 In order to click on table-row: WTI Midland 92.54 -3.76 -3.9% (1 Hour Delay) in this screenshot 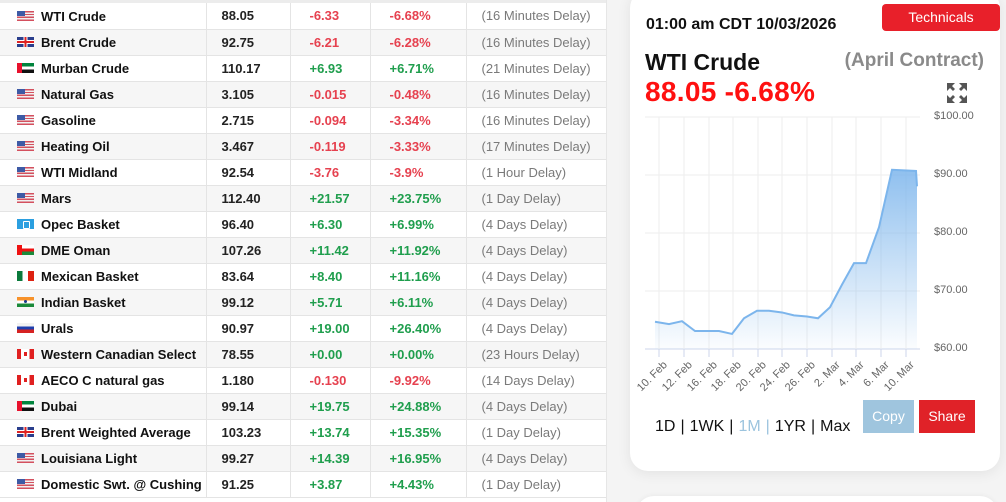, I will do `click(303, 172)`.